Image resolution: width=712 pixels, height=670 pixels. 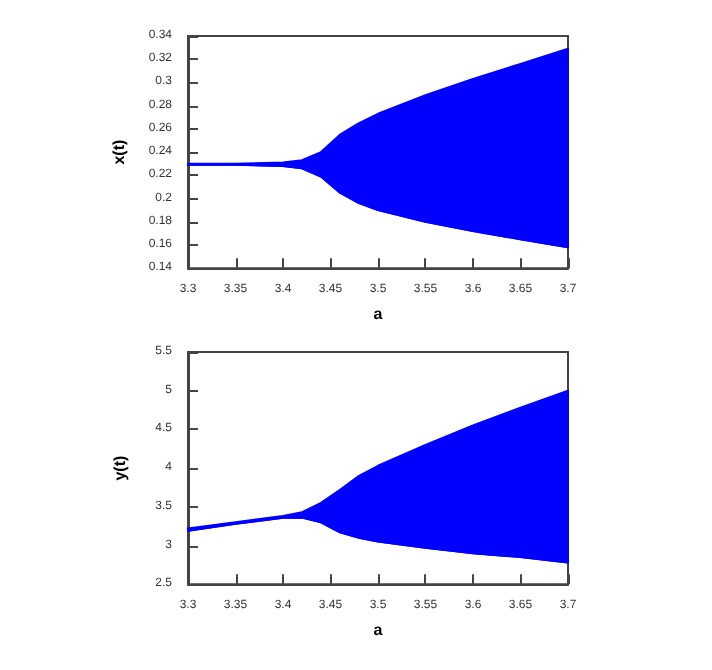 What do you see at coordinates (120, 468) in the screenshot?
I see `y-axis-title: y(t)` at bounding box center [120, 468].